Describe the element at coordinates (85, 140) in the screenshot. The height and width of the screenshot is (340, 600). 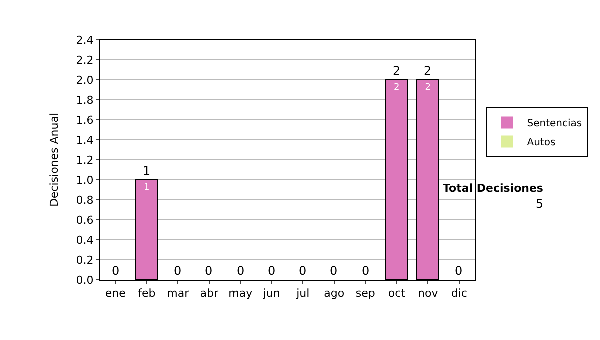
I see `text: 1.4` at that location.